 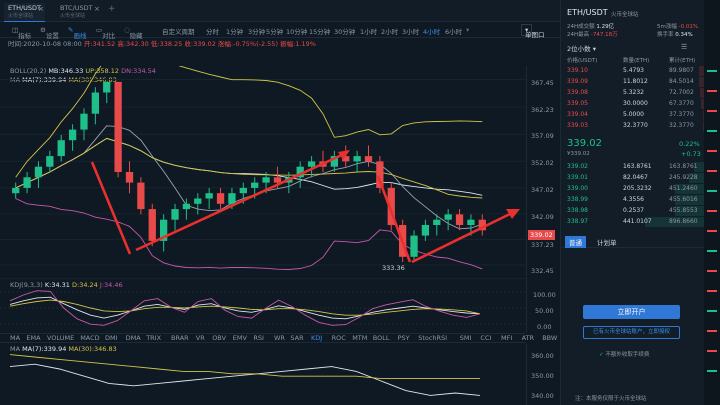 I want to click on tab-eth-usdt: ETH/USDT 火币全球站, so click(x=25, y=12).